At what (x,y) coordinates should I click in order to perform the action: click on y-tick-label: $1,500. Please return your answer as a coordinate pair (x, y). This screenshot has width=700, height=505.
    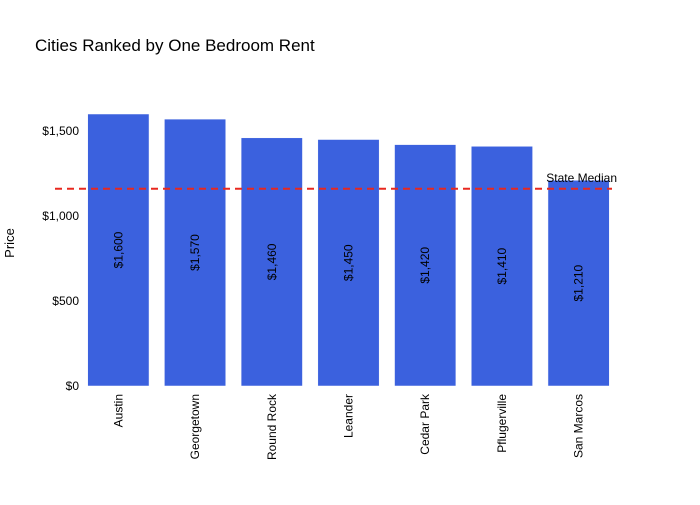
    Looking at the image, I should click on (60, 131).